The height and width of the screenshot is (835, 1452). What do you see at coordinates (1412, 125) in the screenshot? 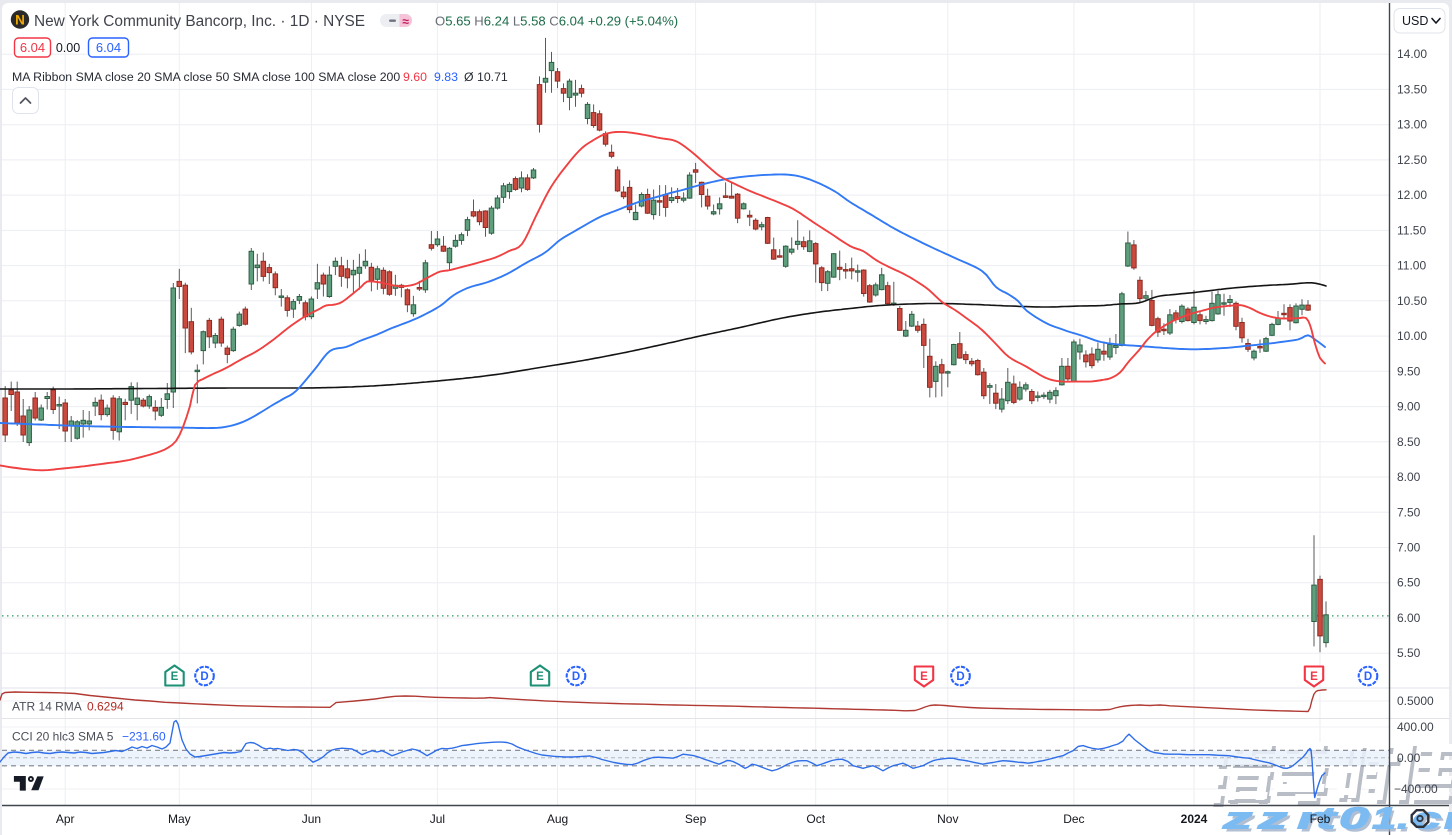
I see `svg-text: 13.00` at bounding box center [1412, 125].